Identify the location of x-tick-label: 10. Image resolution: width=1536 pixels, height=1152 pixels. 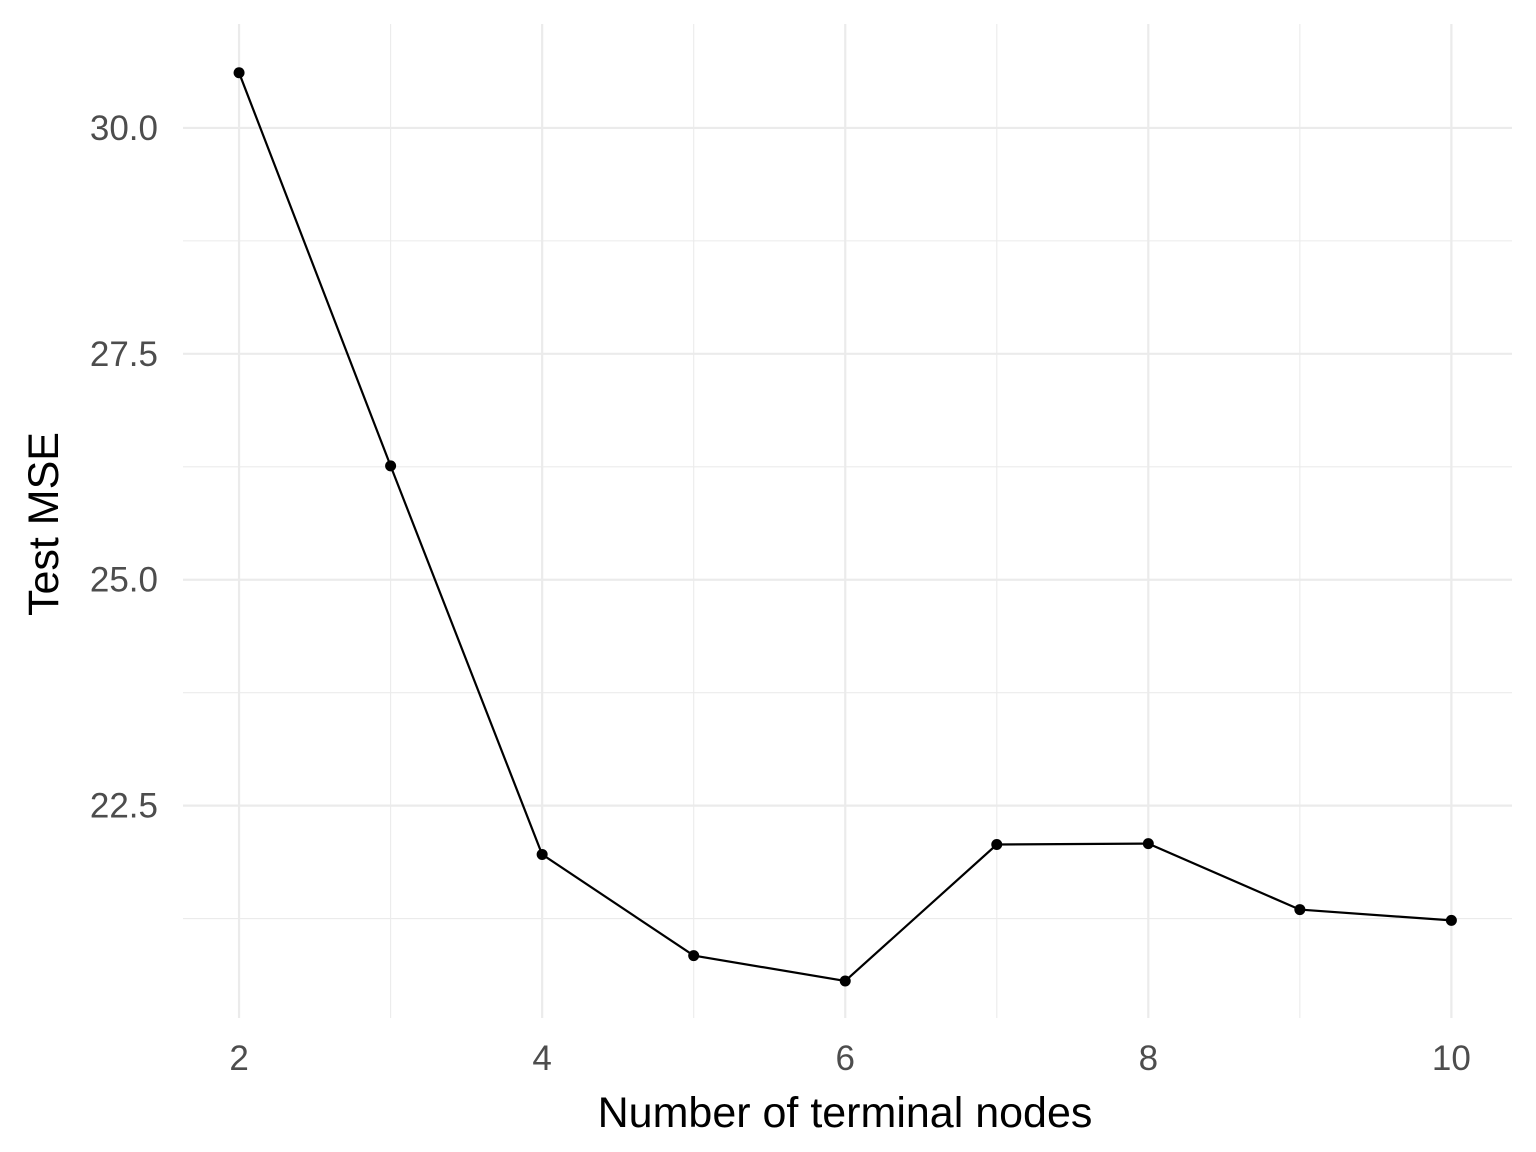
(1451, 1058).